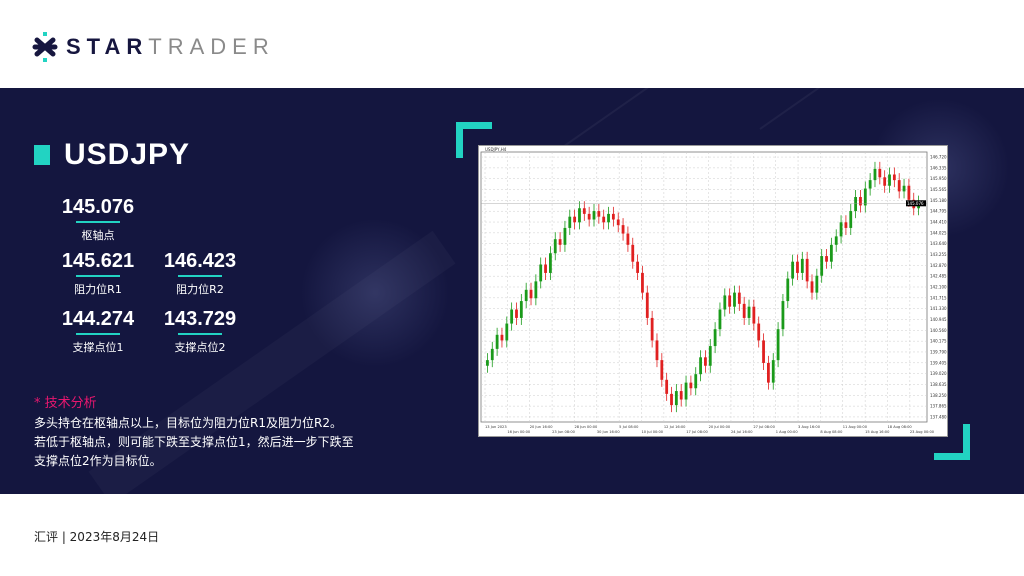 Image resolution: width=1024 pixels, height=576 pixels. What do you see at coordinates (97, 537) in the screenshot?
I see `footer-date: 汇评 | 2023年8月24日` at bounding box center [97, 537].